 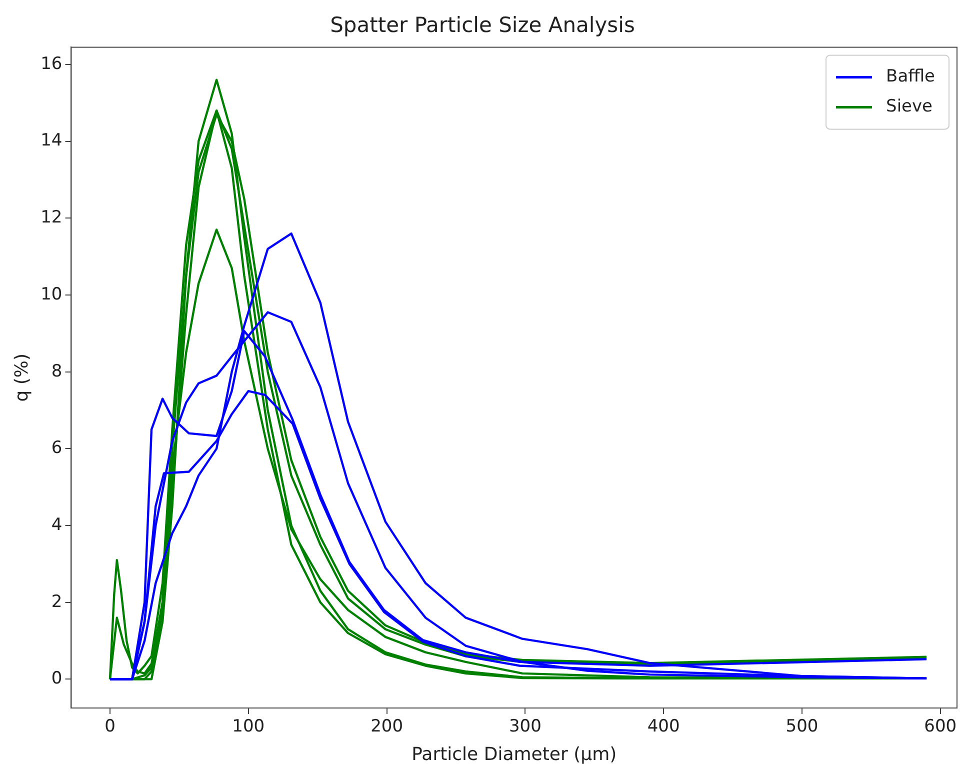 What do you see at coordinates (51, 218) in the screenshot?
I see `y-tick-label: 12` at bounding box center [51, 218].